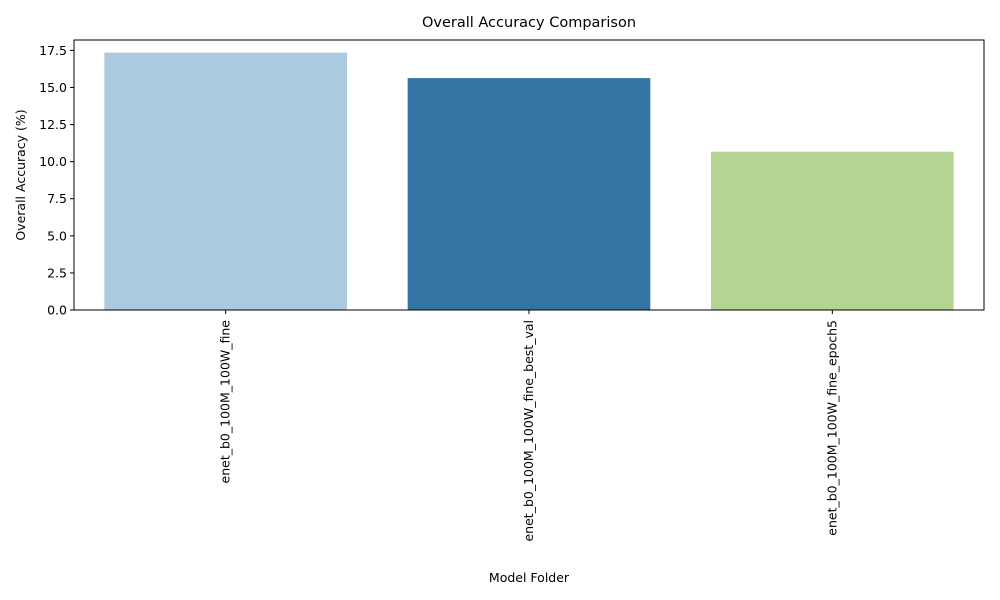 This screenshot has height=600, width=1000. I want to click on chart-title: Overall Accuracy Comparison, so click(529, 23).